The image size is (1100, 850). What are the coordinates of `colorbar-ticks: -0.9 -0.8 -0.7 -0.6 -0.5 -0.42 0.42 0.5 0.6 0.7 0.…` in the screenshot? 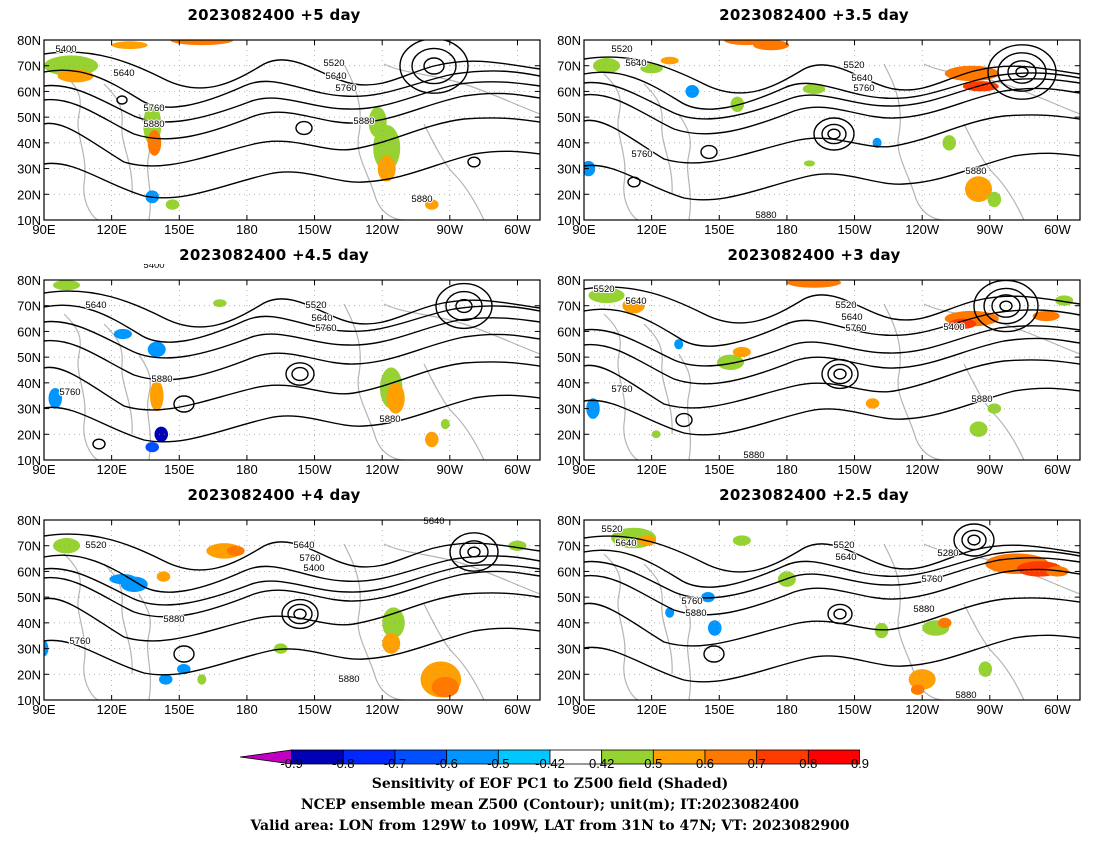 It's located at (550, 764).